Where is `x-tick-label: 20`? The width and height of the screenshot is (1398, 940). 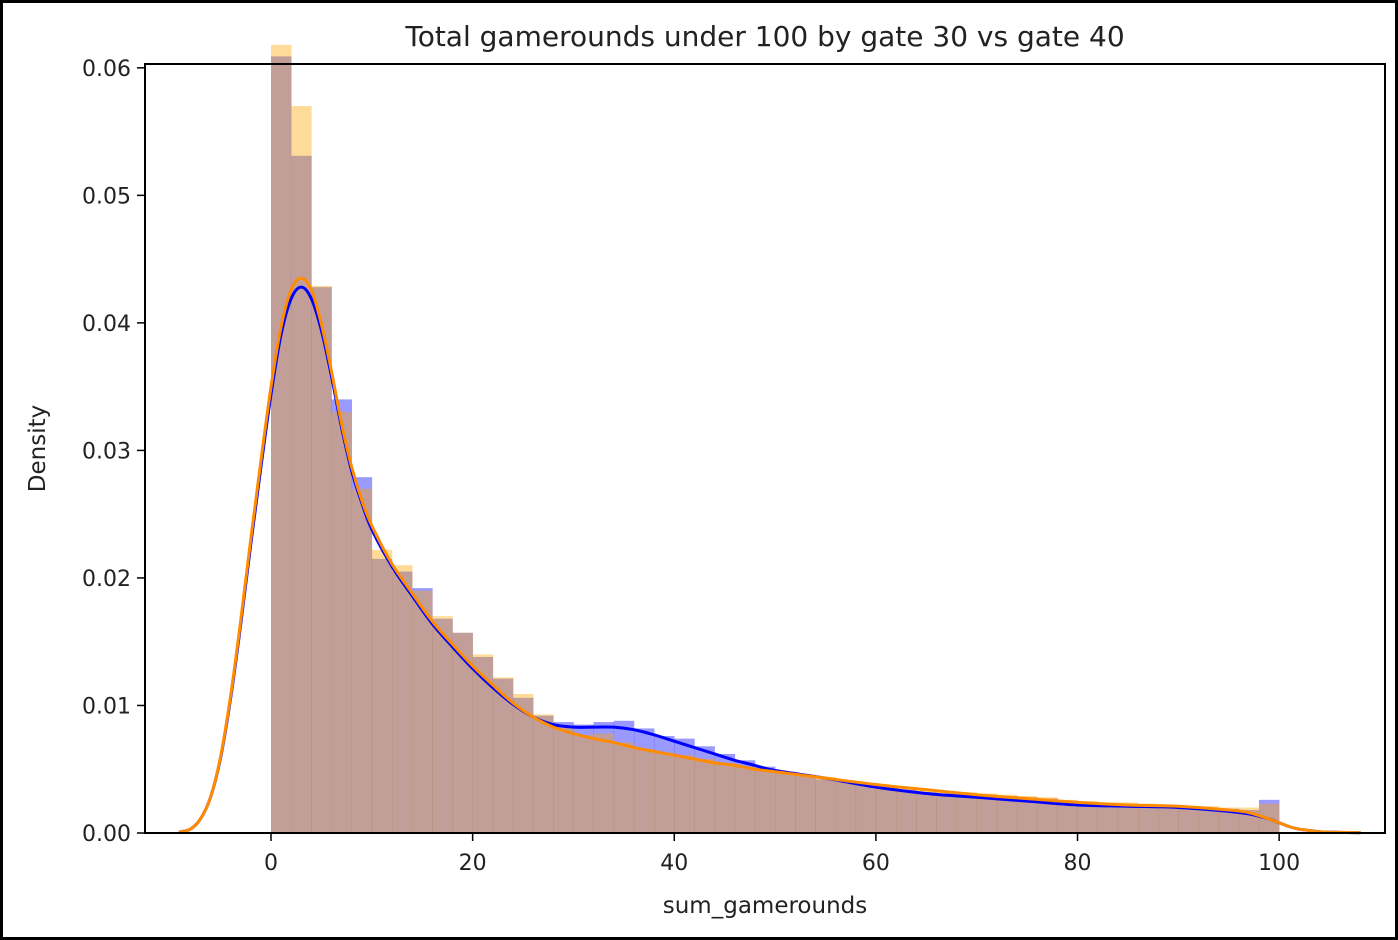 x-tick-label: 20 is located at coordinates (473, 863).